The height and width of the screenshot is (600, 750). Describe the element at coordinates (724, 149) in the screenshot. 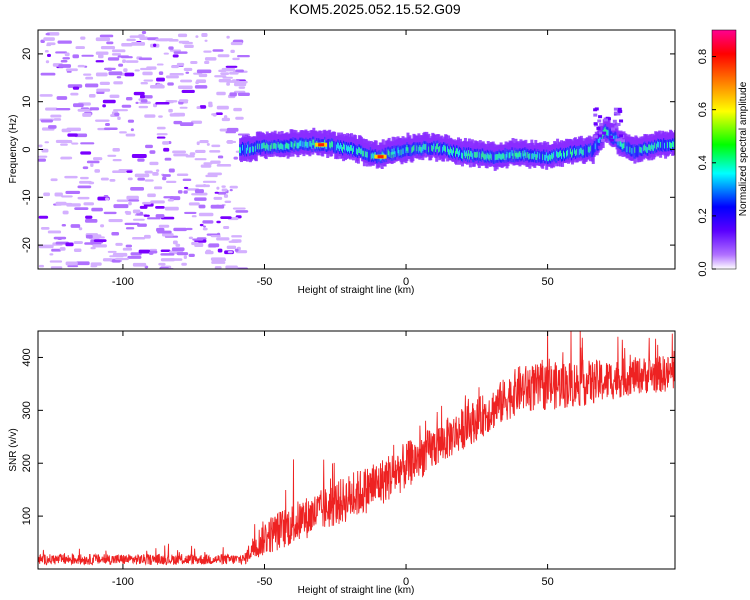

I see `colorbar-gradient` at that location.